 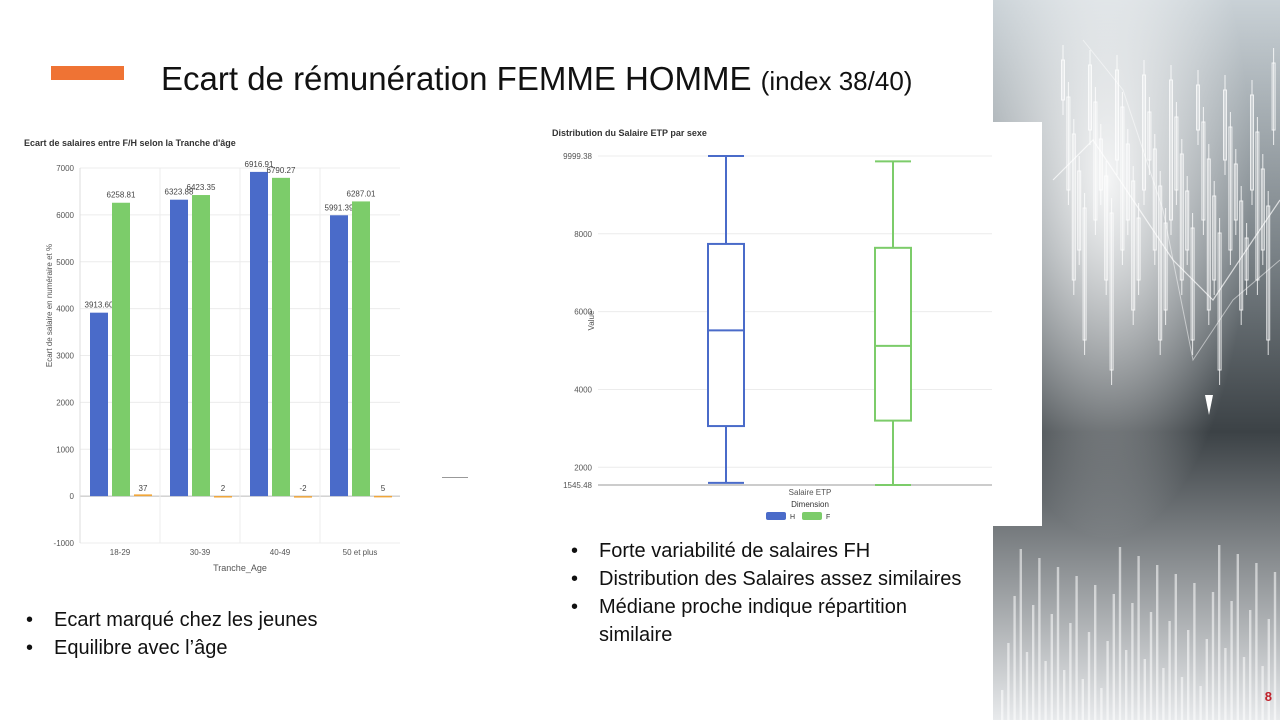 What do you see at coordinates (179, 192) in the screenshot?
I see `data-label: 6323.88` at bounding box center [179, 192].